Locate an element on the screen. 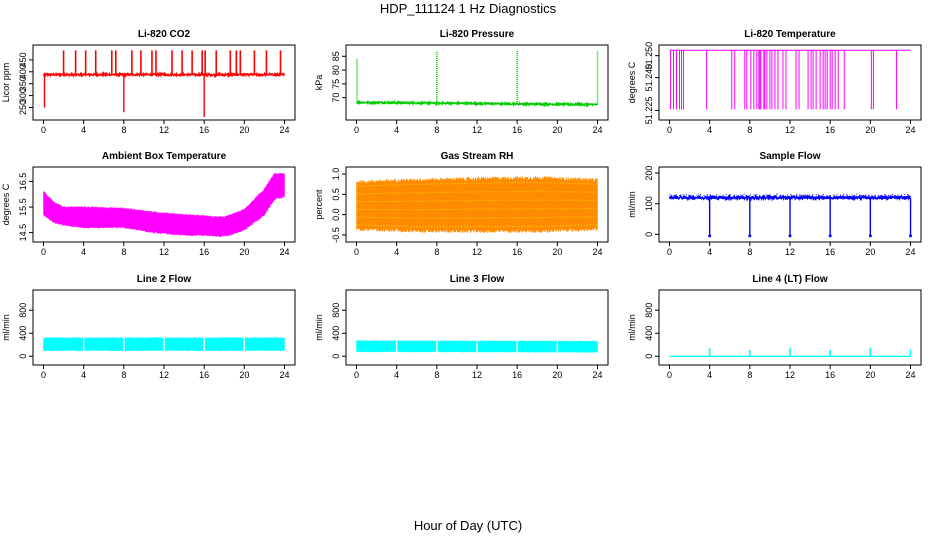 This screenshot has width=936, height=540. x-axis-label: Hour of Day (UTC) is located at coordinates (468, 525).